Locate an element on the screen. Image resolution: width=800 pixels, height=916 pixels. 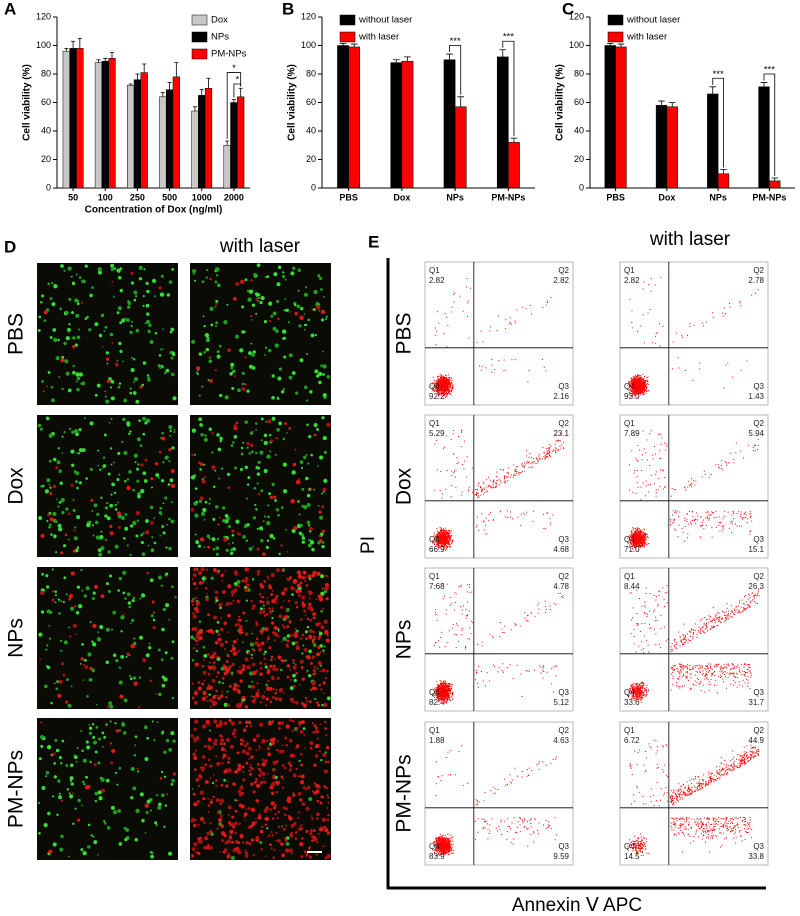
legend-label: with laser is located at coordinates (646, 37).